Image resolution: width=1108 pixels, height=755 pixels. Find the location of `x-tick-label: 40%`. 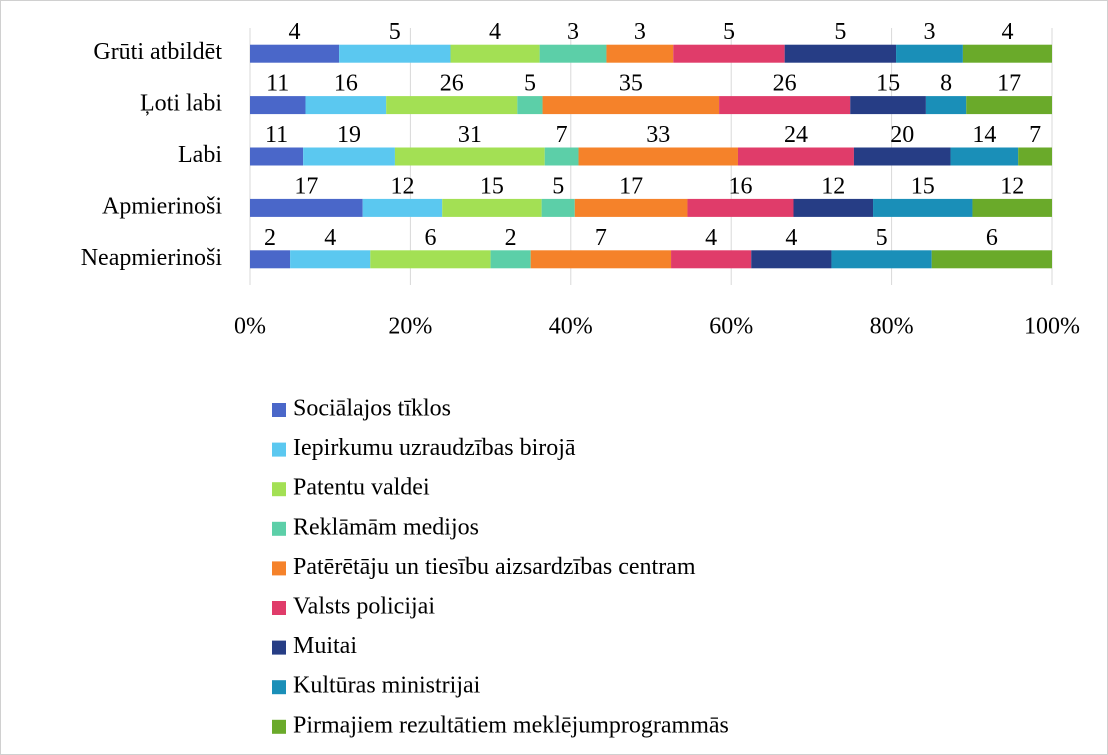

x-tick-label: 40% is located at coordinates (571, 327).